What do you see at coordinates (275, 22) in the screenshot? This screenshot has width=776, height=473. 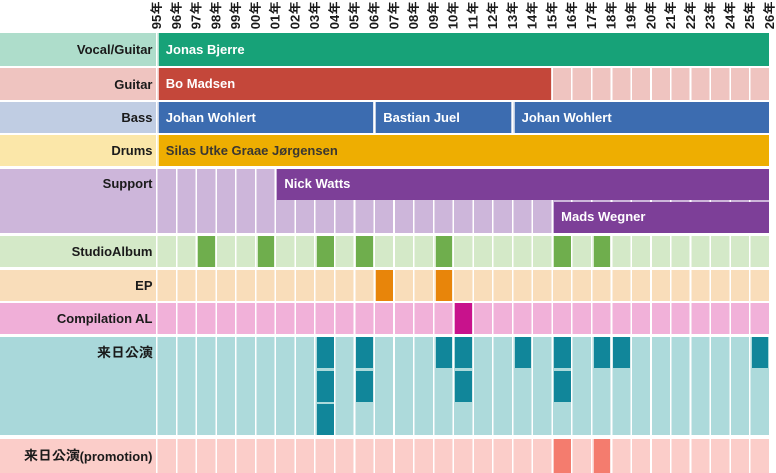 I see `svg-text: 01` at bounding box center [275, 22].